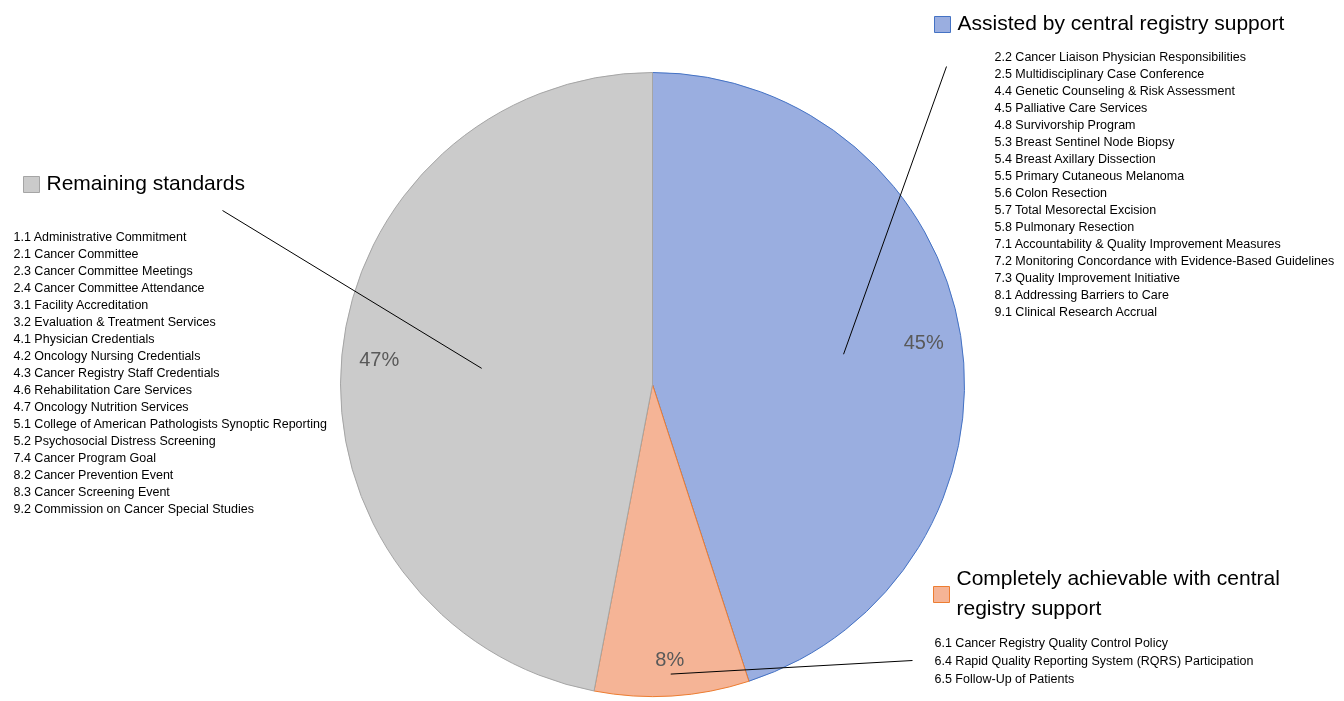  Describe the element at coordinates (1118, 592) in the screenshot. I see `legend-label: Completely achievable with central registry support` at that location.